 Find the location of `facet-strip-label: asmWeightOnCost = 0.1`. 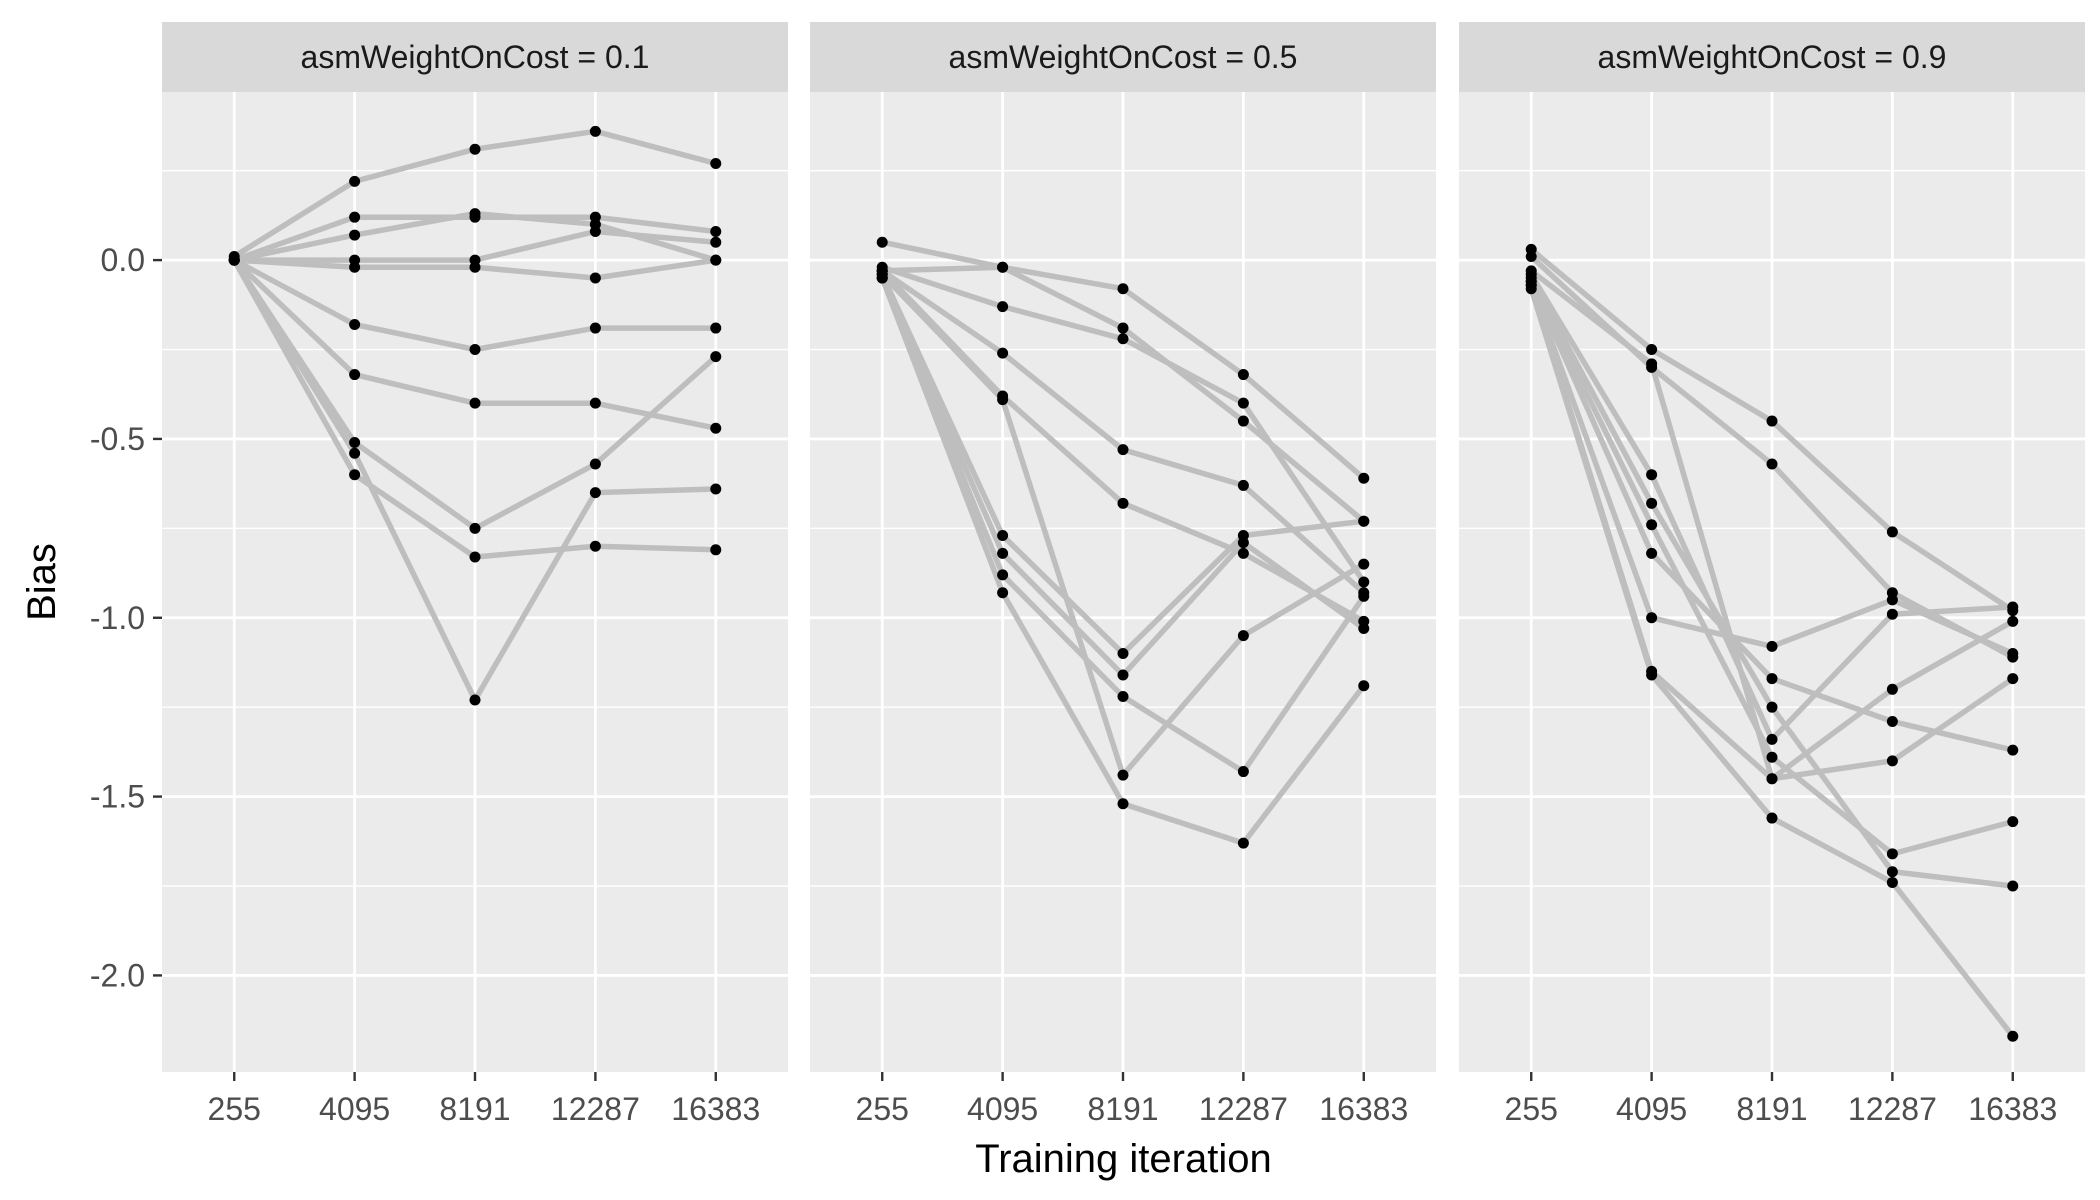

facet-strip-label: asmWeightOnCost = 0.1 is located at coordinates (475, 57).